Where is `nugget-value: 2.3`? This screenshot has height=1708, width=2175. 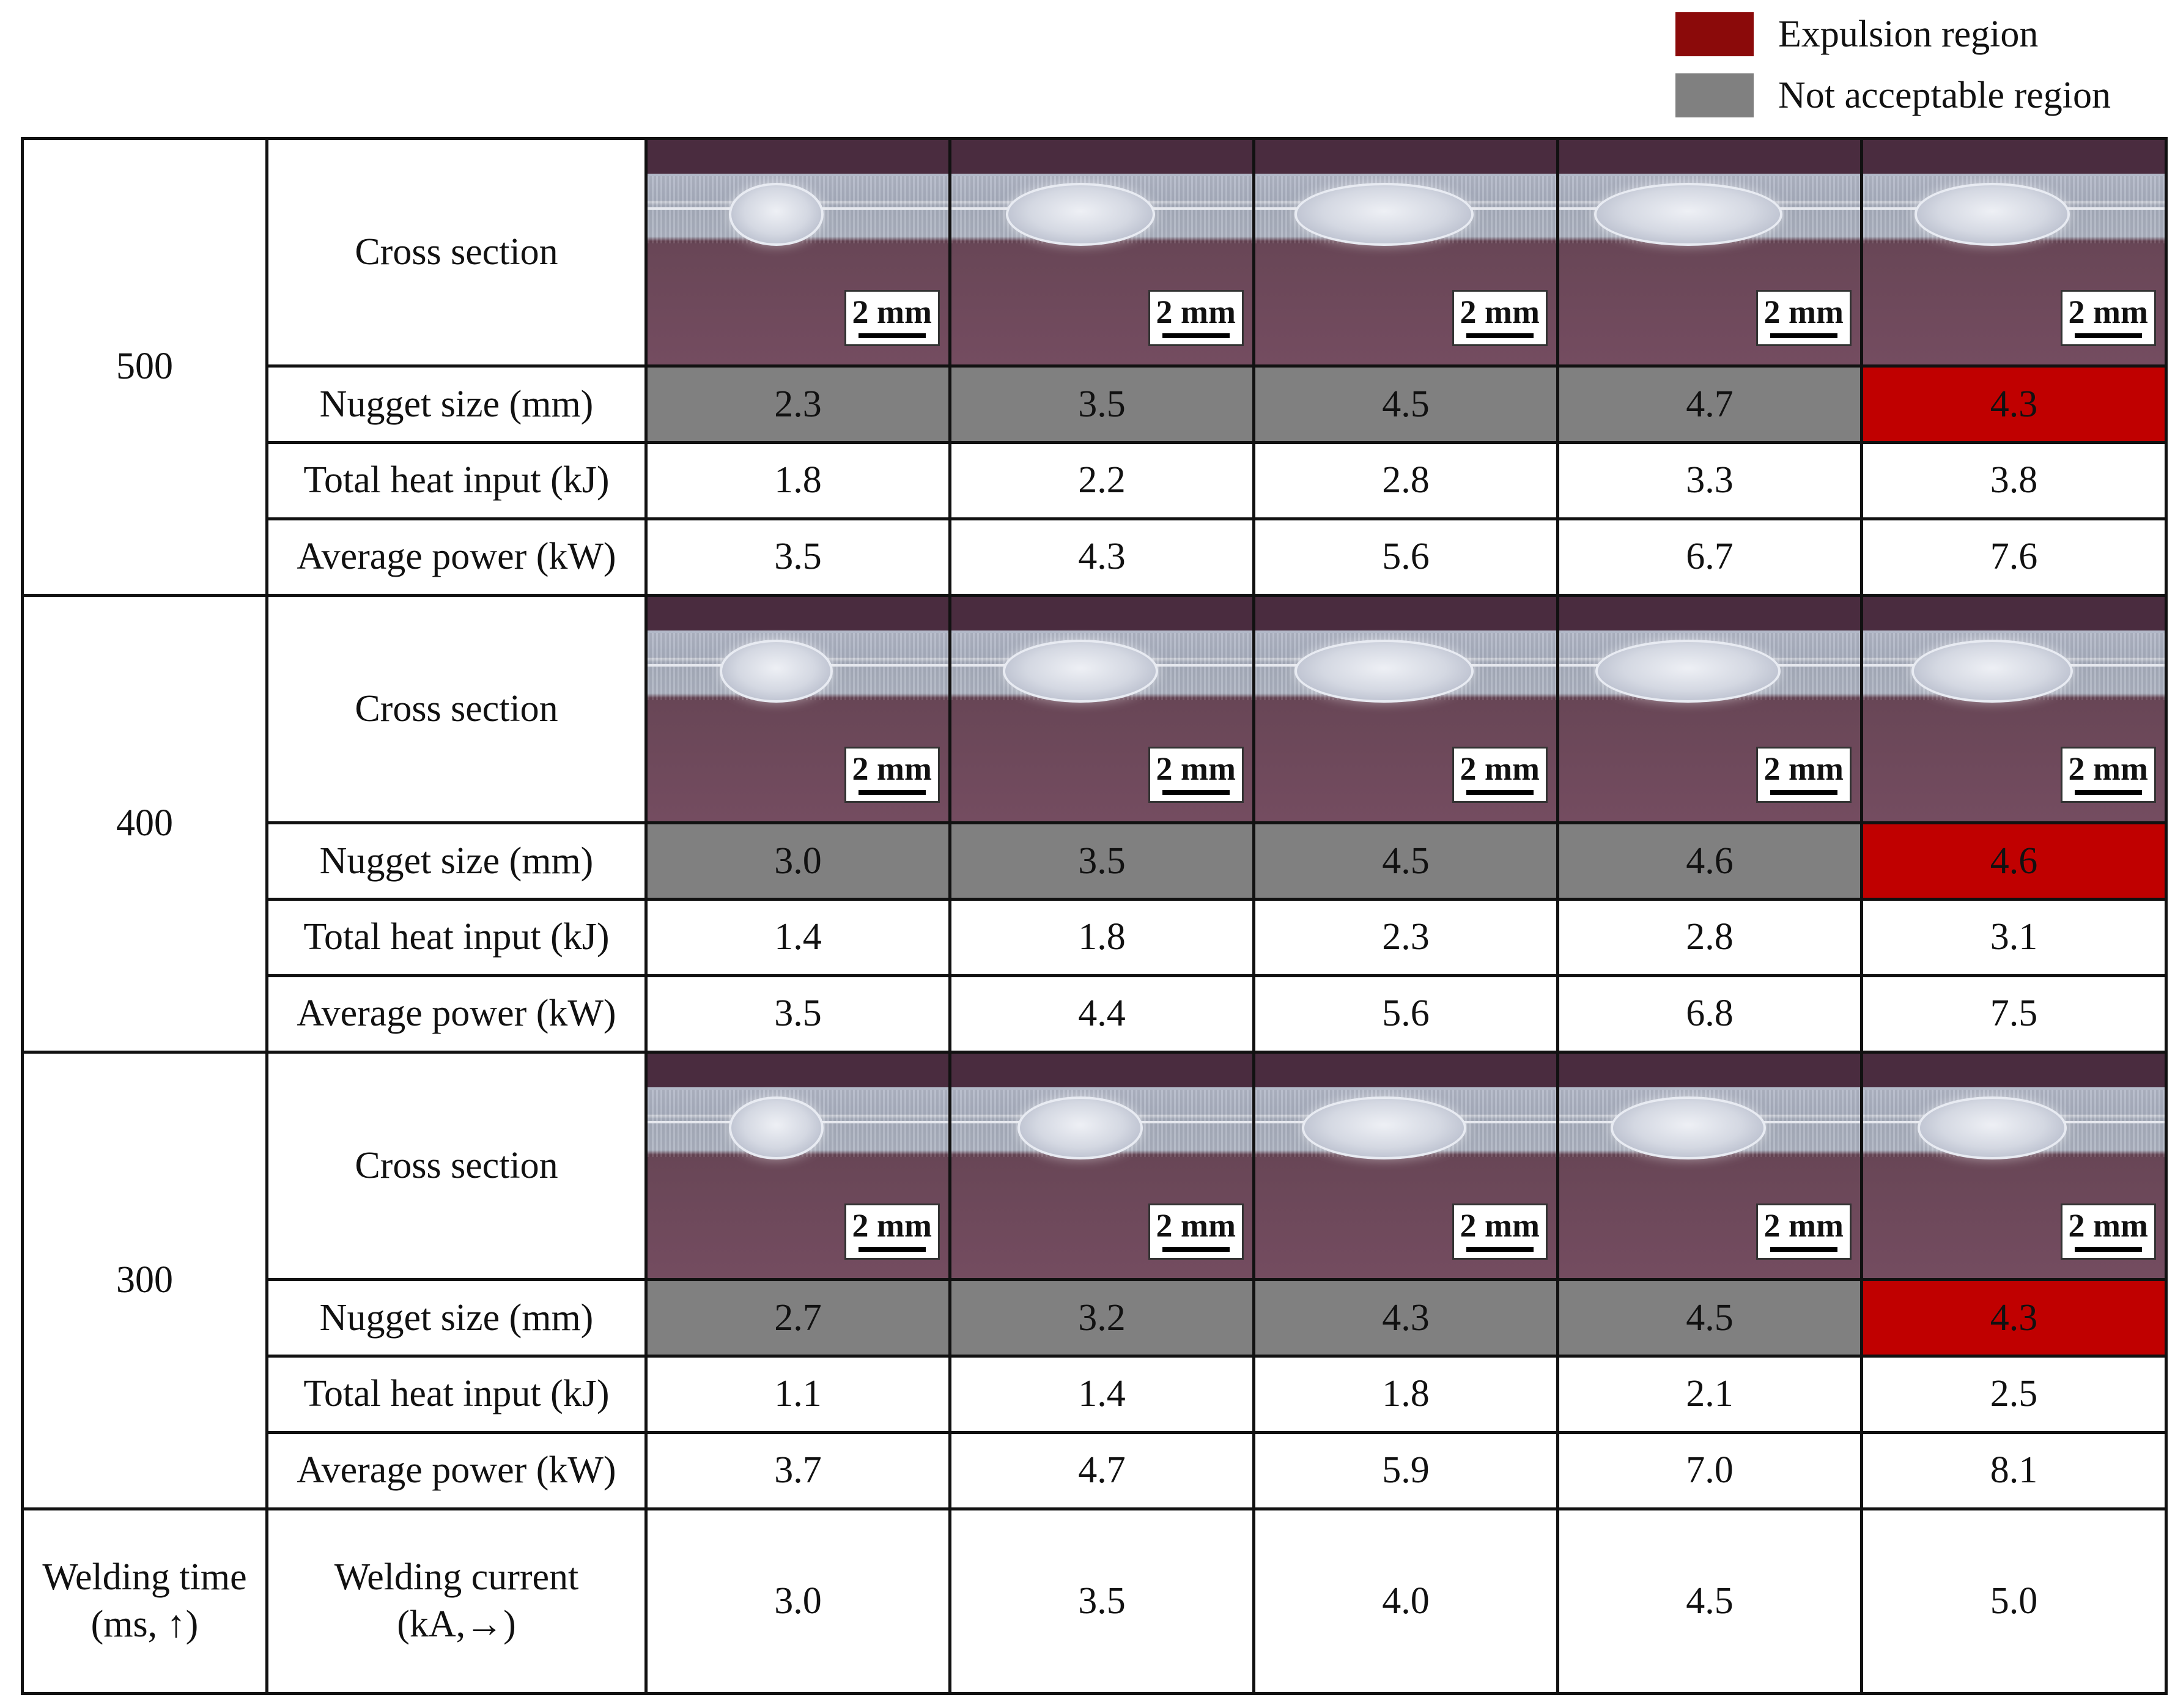 nugget-value: 2.3 is located at coordinates (798, 404).